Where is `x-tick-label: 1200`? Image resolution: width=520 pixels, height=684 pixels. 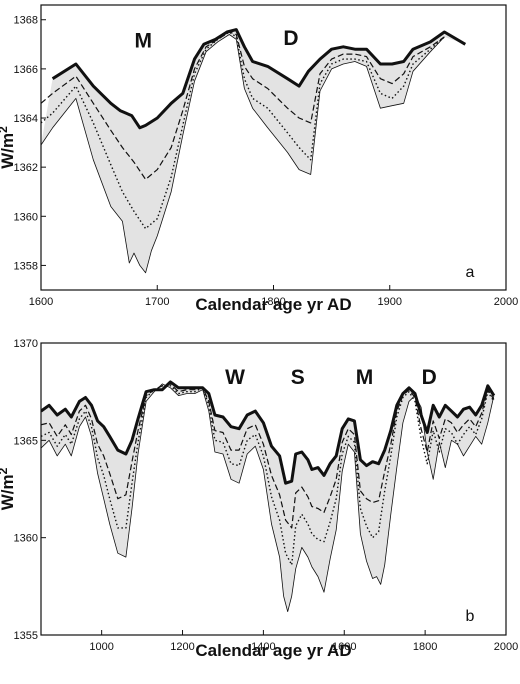 x-tick-label: 1200 is located at coordinates (182, 647).